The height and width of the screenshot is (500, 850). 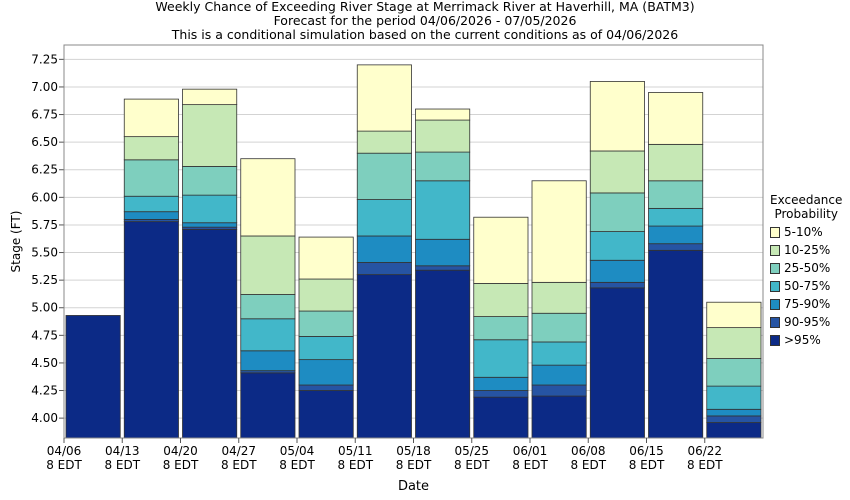 What do you see at coordinates (806, 214) in the screenshot?
I see `legend-title-line-2: Probability` at bounding box center [806, 214].